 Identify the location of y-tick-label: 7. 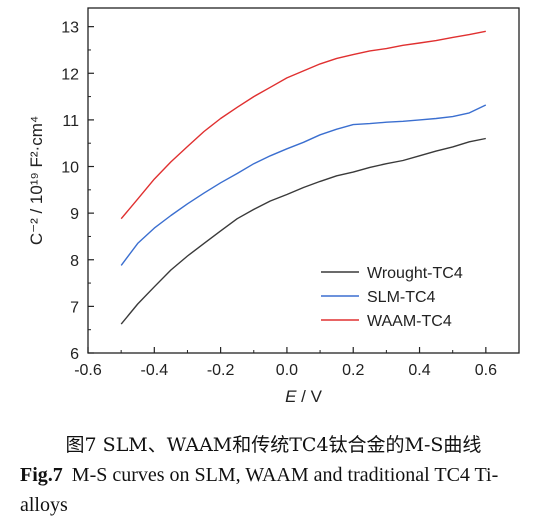
(74, 307).